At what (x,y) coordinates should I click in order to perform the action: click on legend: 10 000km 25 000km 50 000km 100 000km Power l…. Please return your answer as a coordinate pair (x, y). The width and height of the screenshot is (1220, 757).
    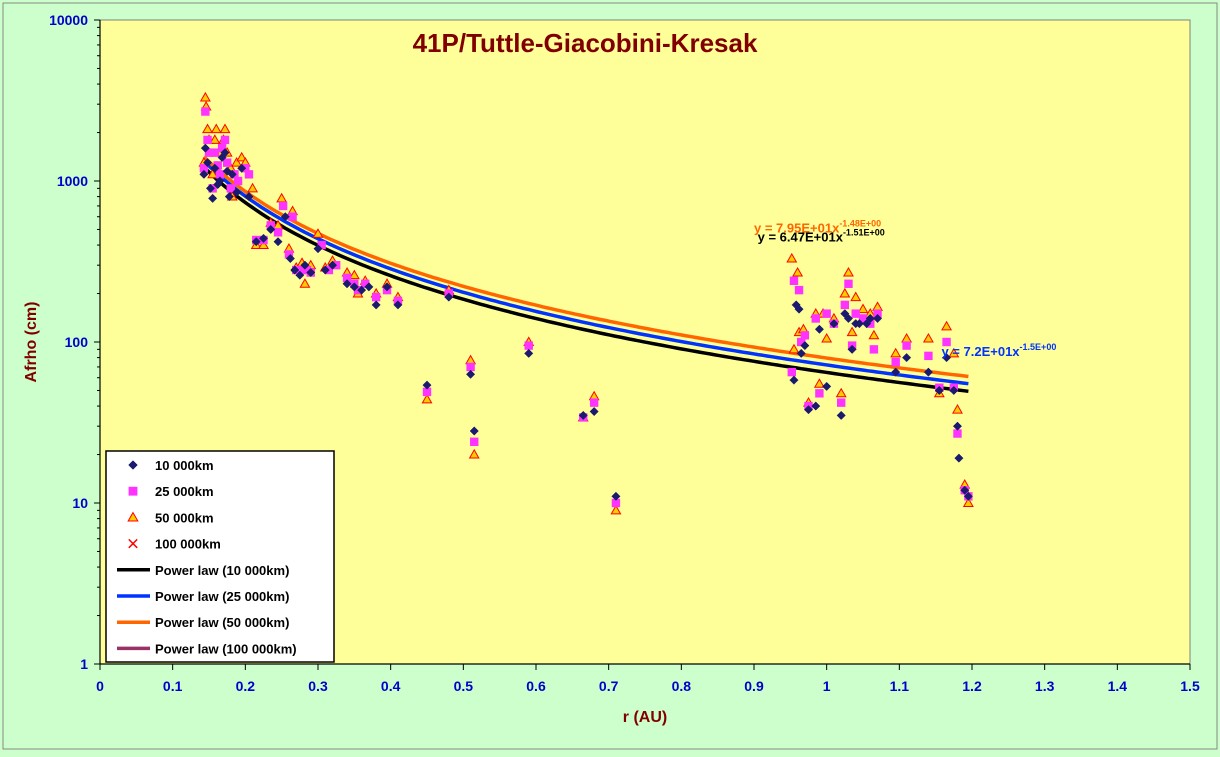
    Looking at the image, I should click on (220, 556).